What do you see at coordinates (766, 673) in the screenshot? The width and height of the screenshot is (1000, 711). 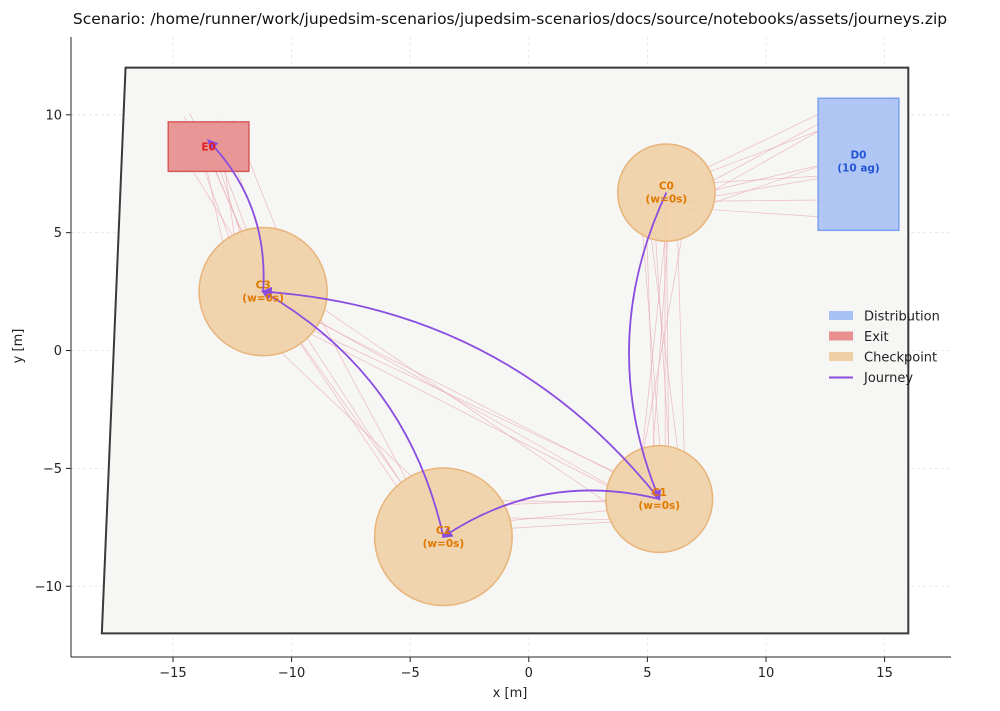 I see `x-tick-label: 10` at bounding box center [766, 673].